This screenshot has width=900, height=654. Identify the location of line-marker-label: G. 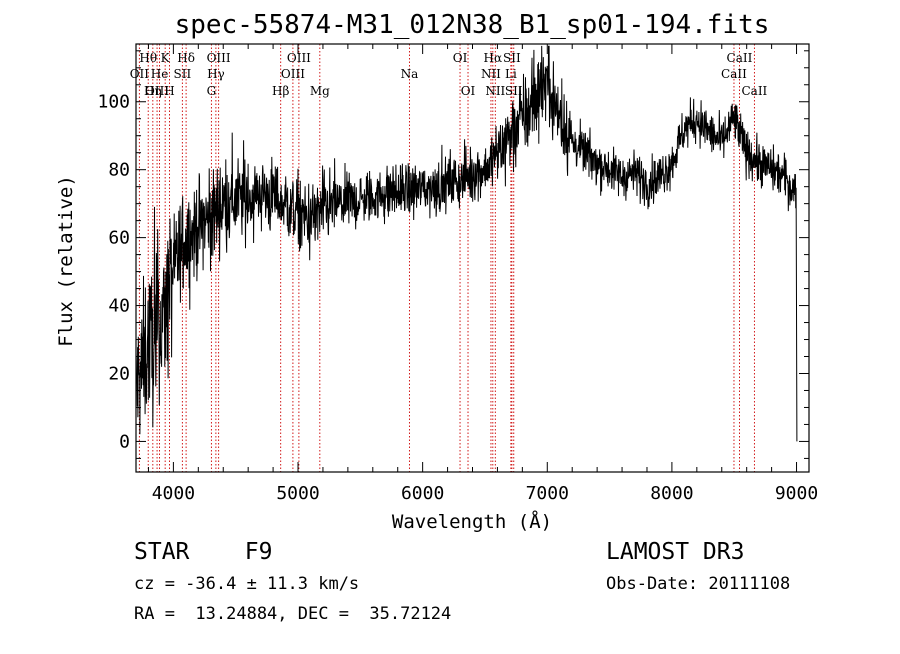
(212, 91).